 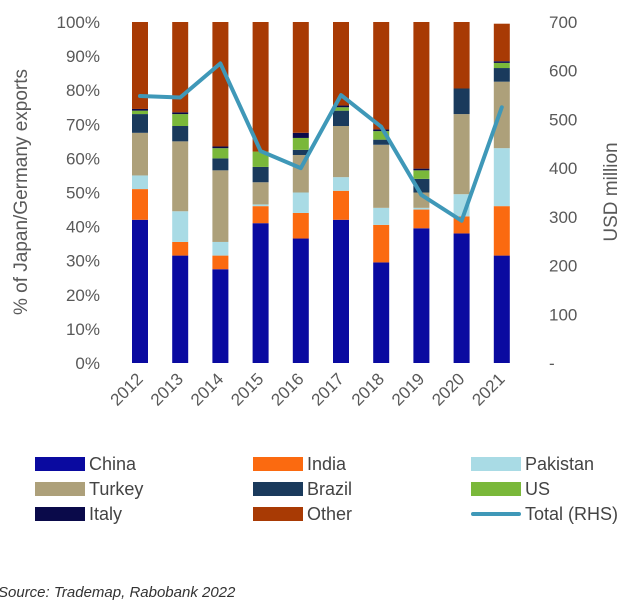 What do you see at coordinates (421, 95) in the screenshot?
I see `bar-segment-other-2019` at bounding box center [421, 95].